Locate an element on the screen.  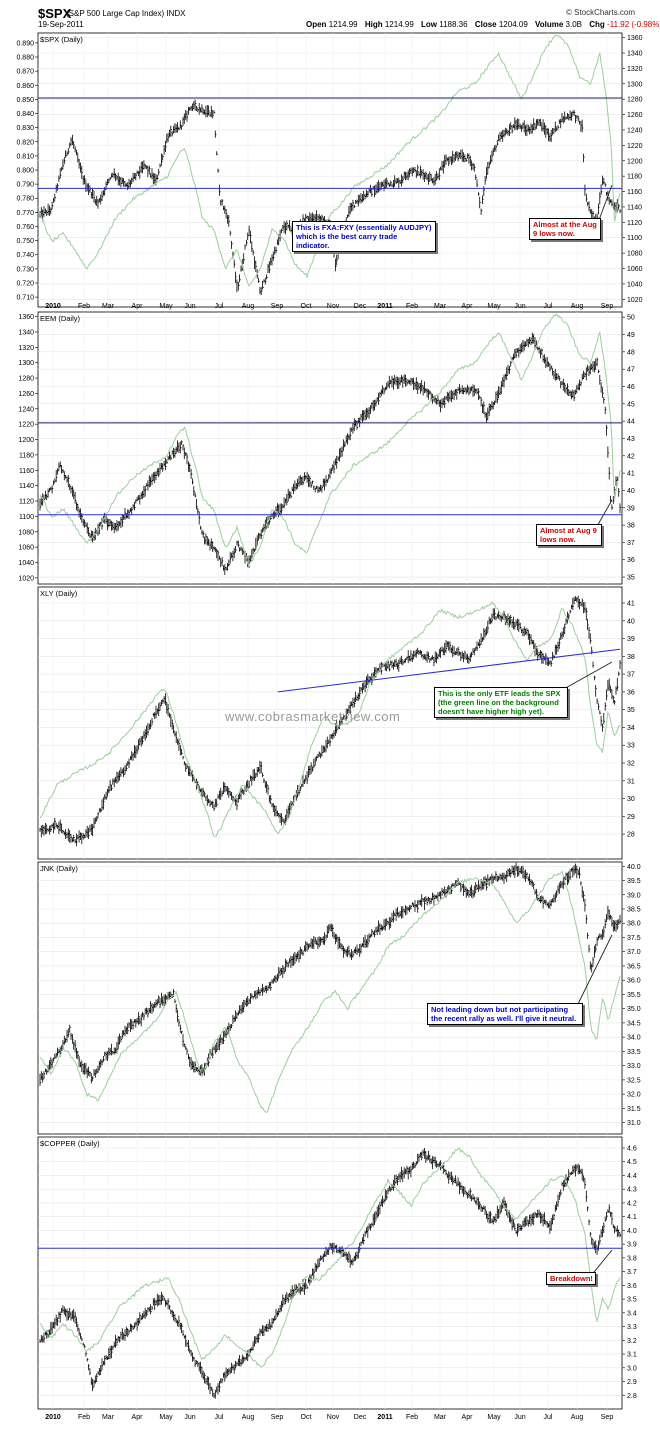
x-tick-label: 2010 is located at coordinates (53, 1417).